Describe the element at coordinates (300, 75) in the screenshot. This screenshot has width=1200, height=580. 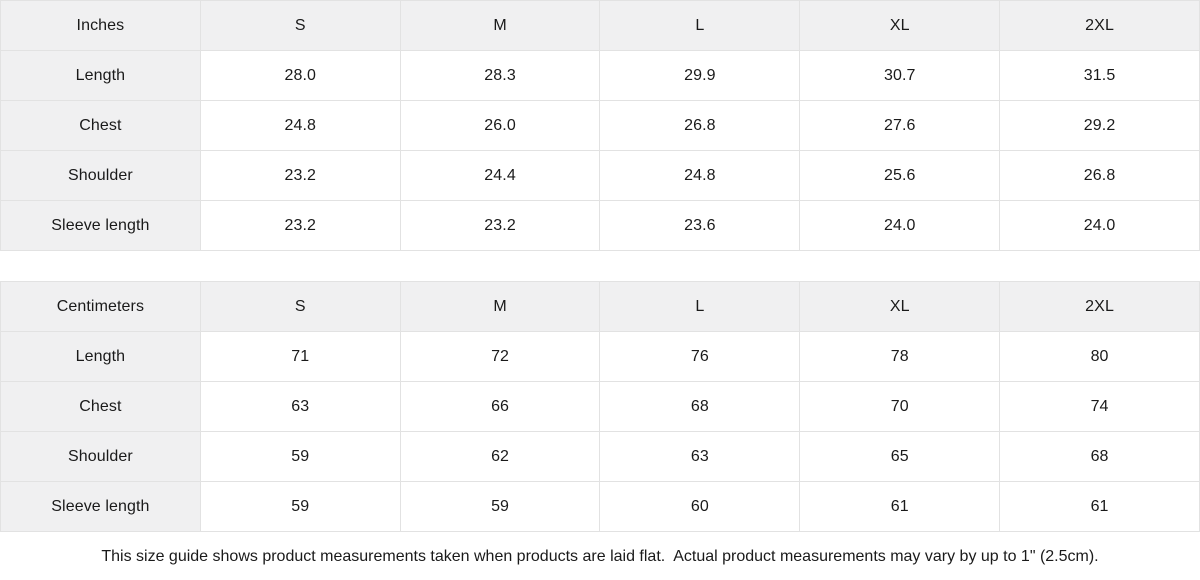
I see `value-cell: 28.0` at that location.